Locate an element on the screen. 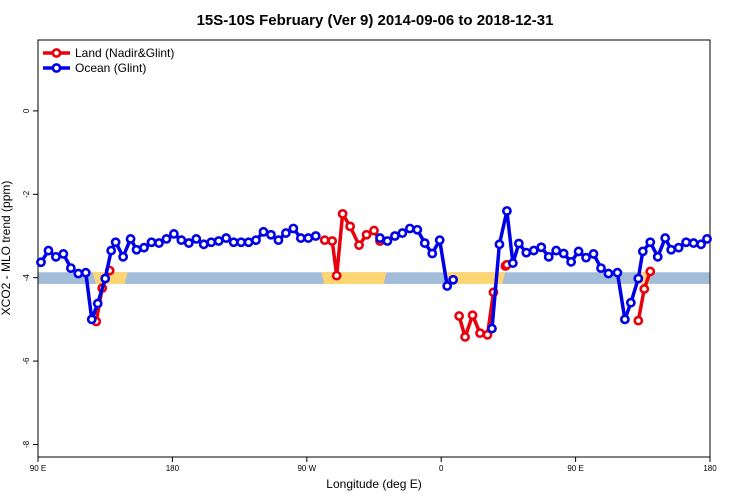 This screenshot has width=750, height=500. y-tick-label: -8 is located at coordinates (26, 444).